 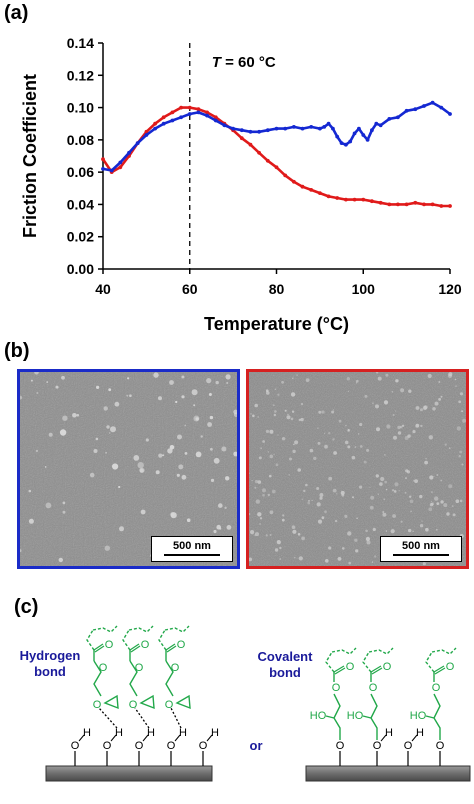 What do you see at coordinates (192, 549) in the screenshot?
I see `scale-bar: 500 nm` at bounding box center [192, 549].